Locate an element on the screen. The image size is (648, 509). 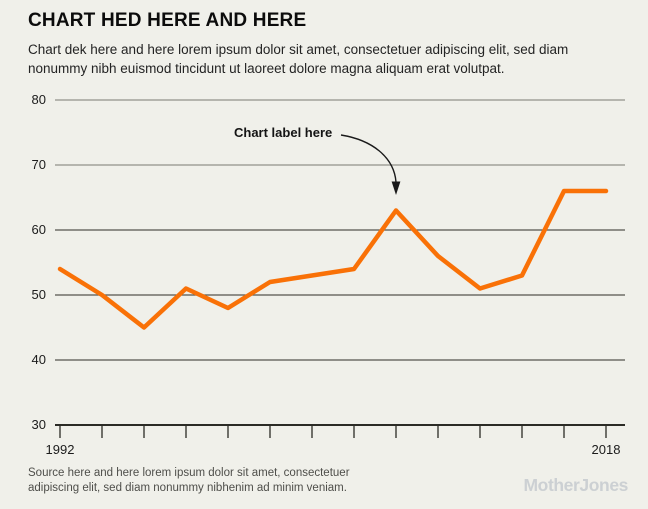
y-axis-label: 40 is located at coordinates (38, 359).